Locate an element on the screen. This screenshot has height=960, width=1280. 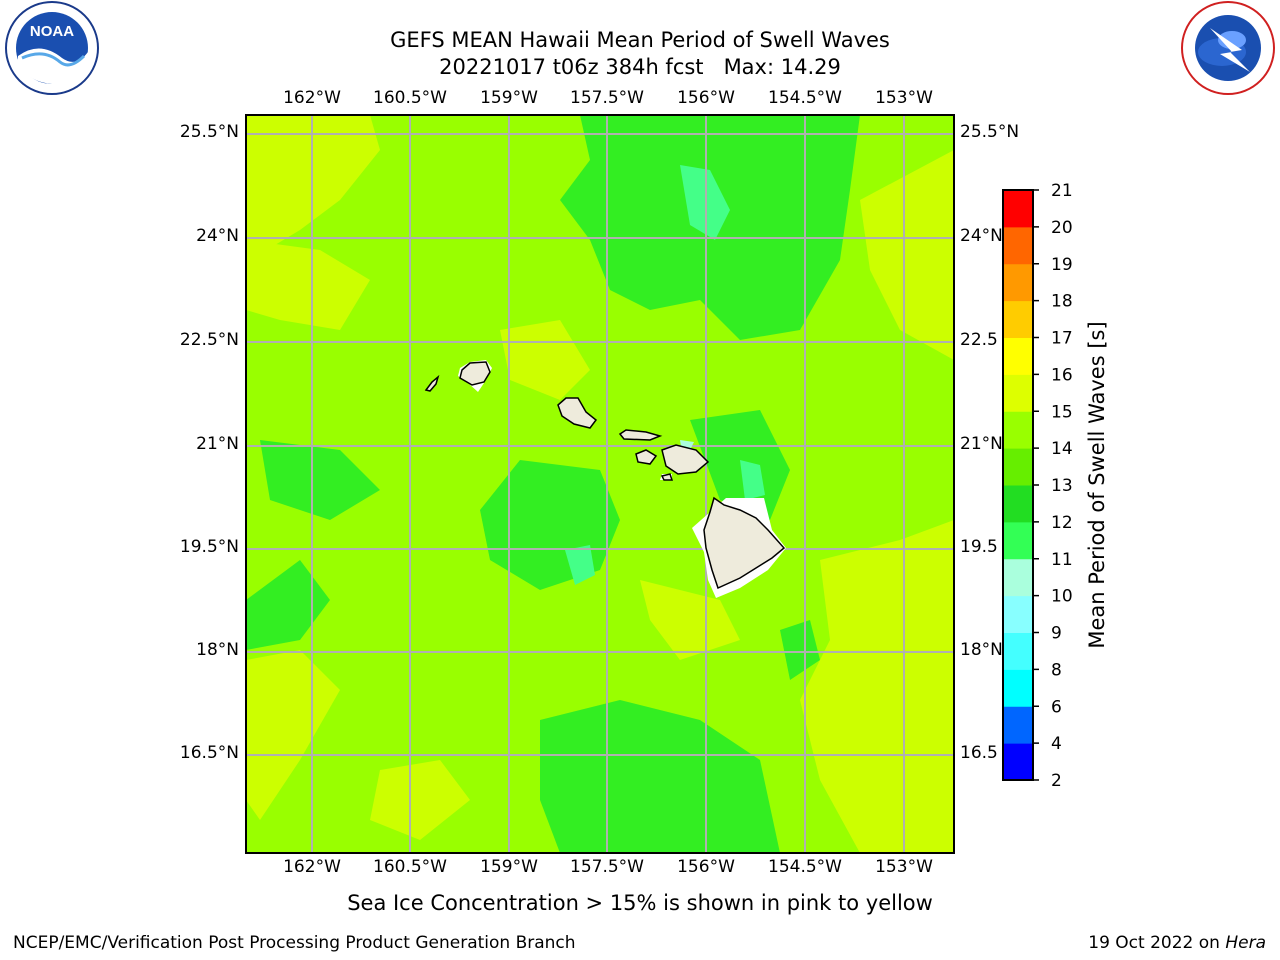
noaa-logo-text: NOAA is located at coordinates (52, 31).